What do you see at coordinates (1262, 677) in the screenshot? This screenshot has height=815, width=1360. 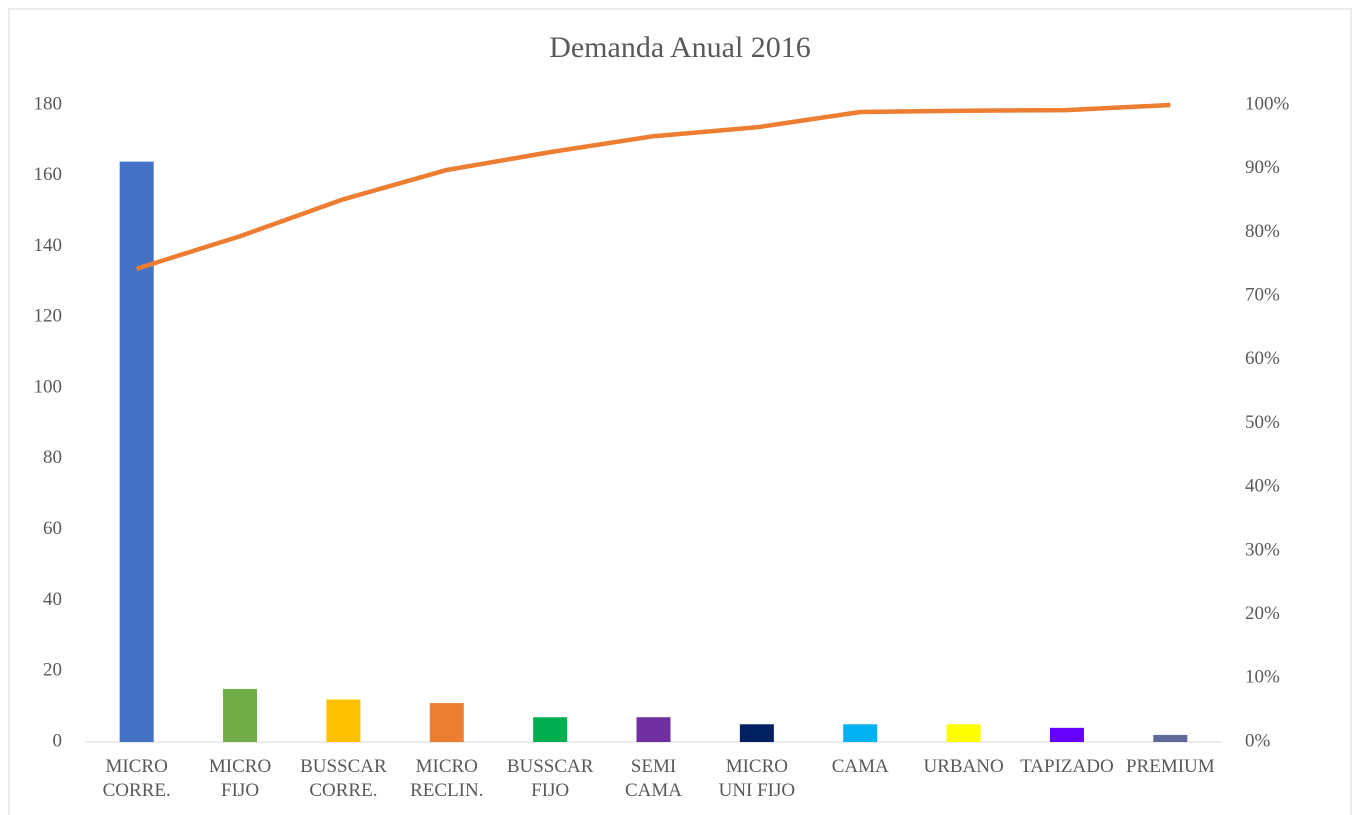 I see `y2-tick-label: 10%` at bounding box center [1262, 677].